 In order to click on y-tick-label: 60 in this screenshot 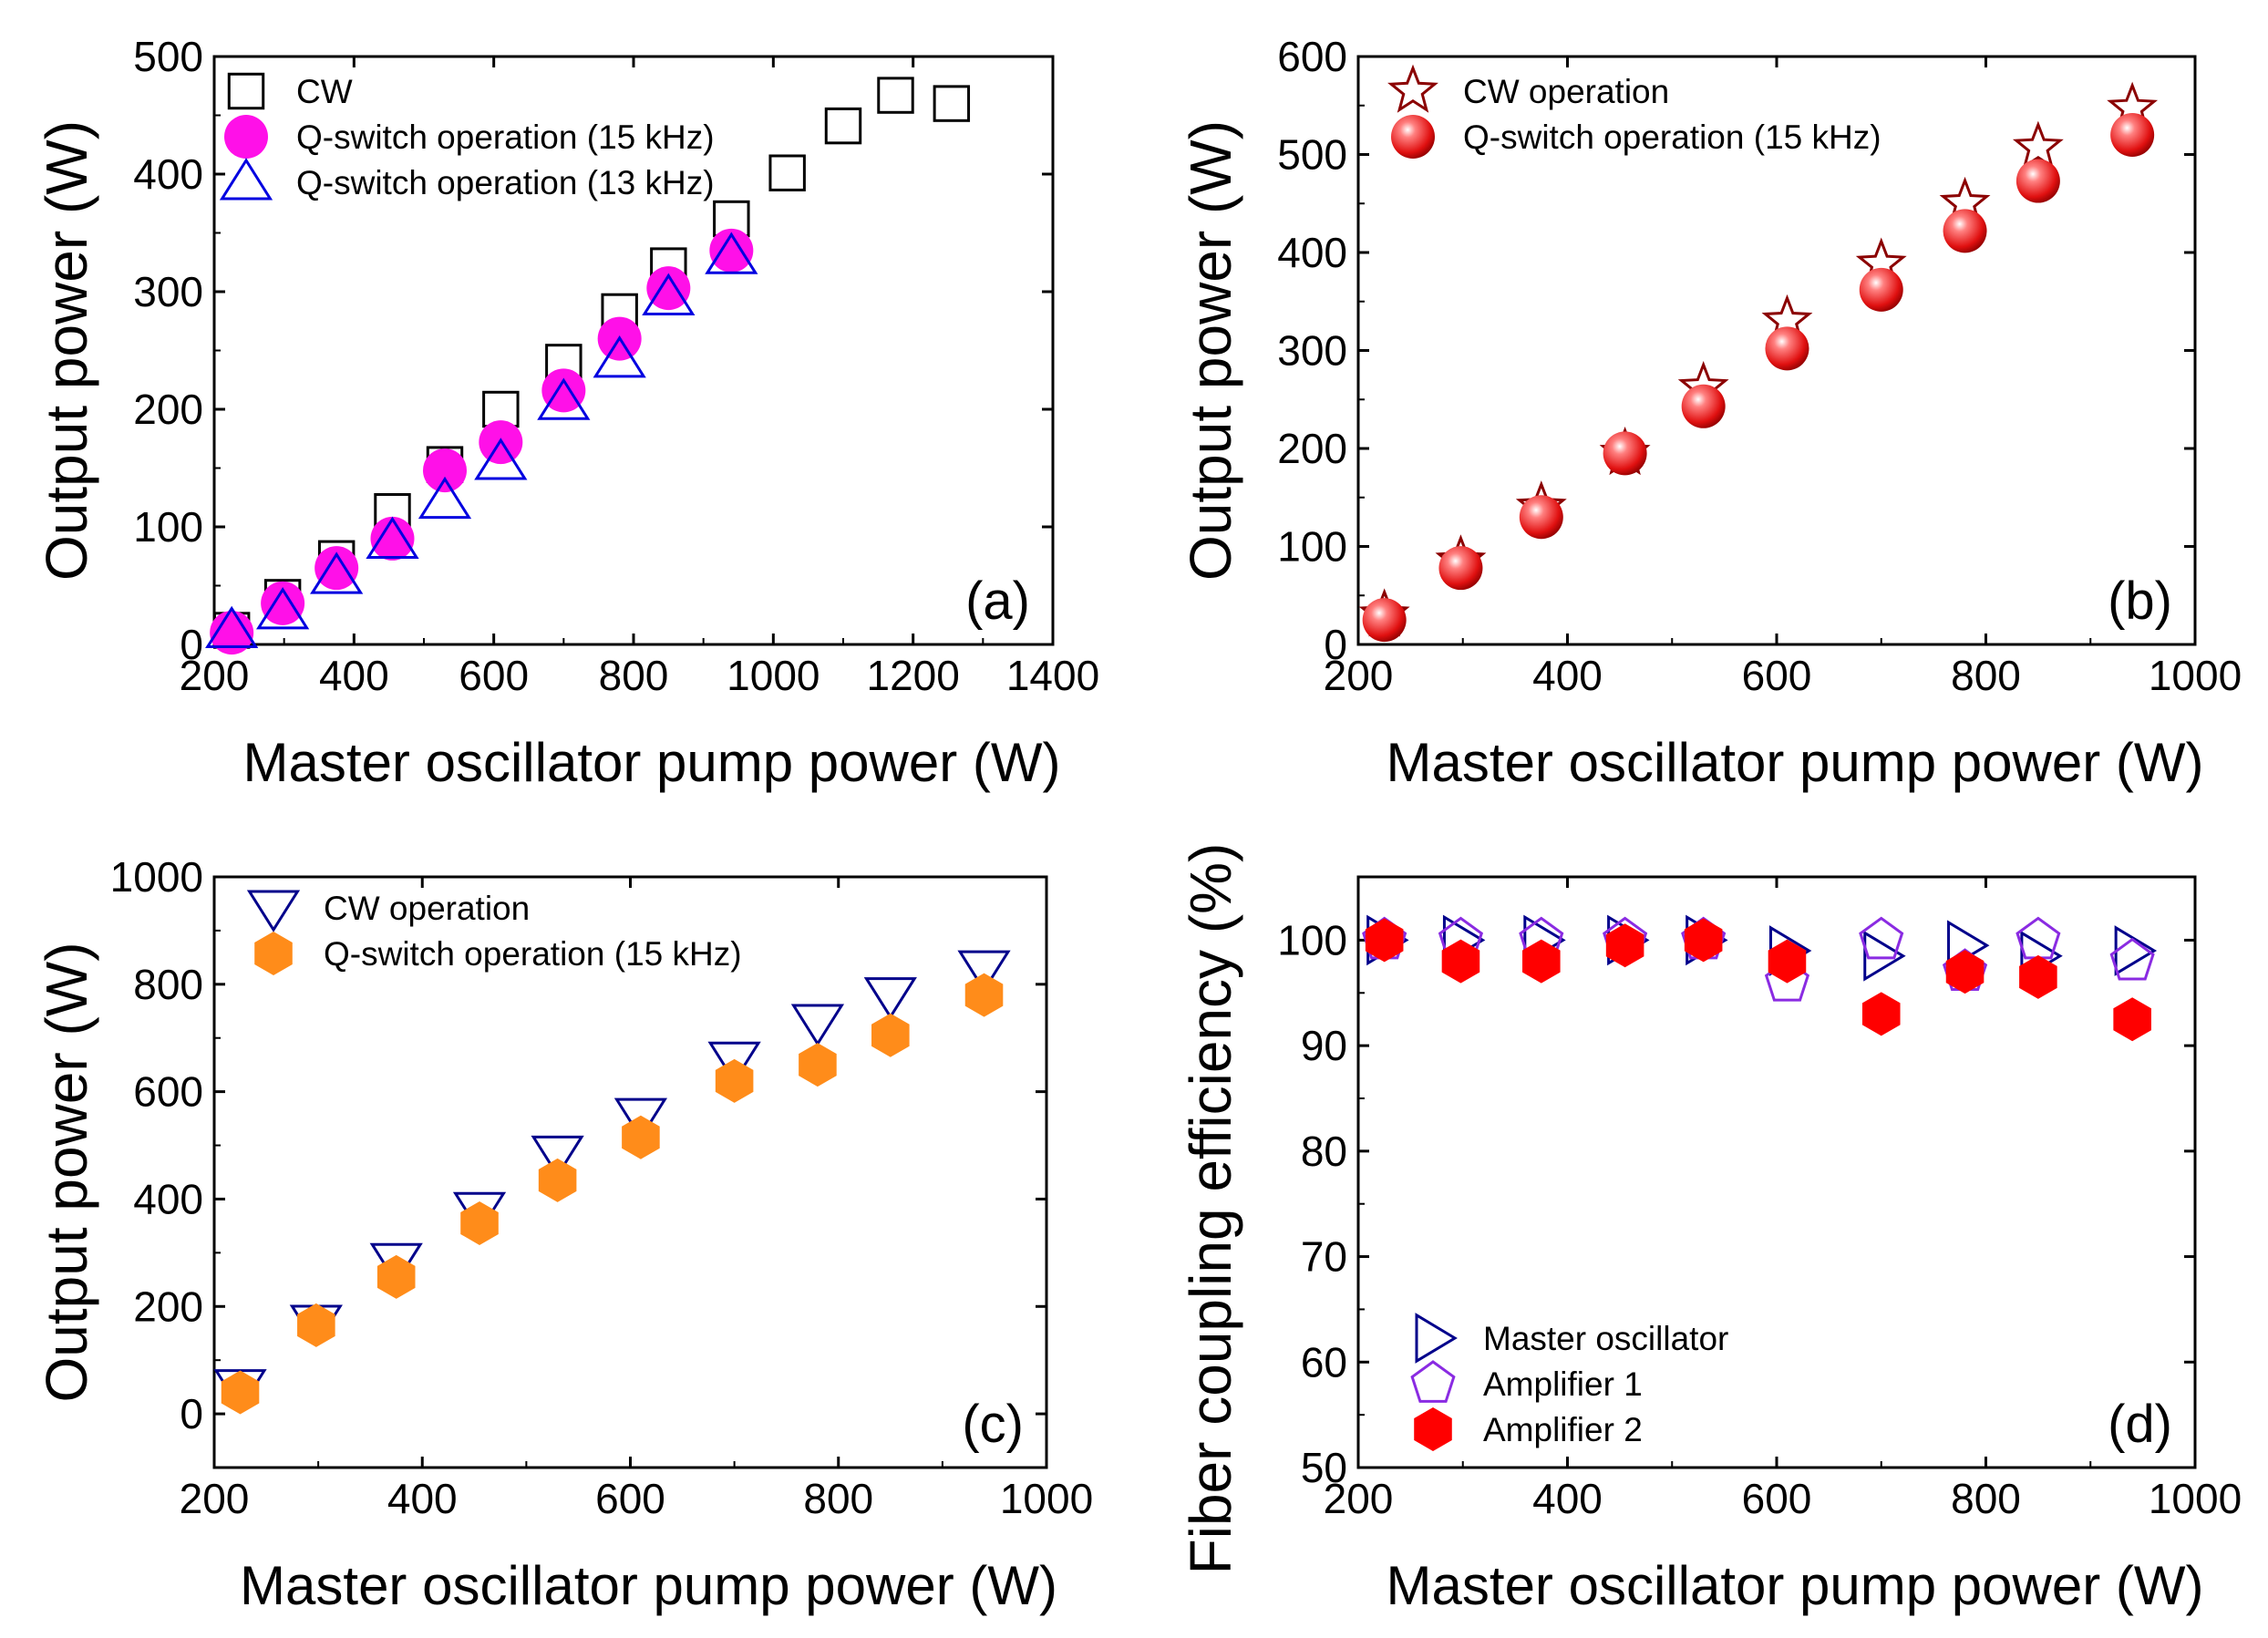, I will do `click(1324, 1362)`.